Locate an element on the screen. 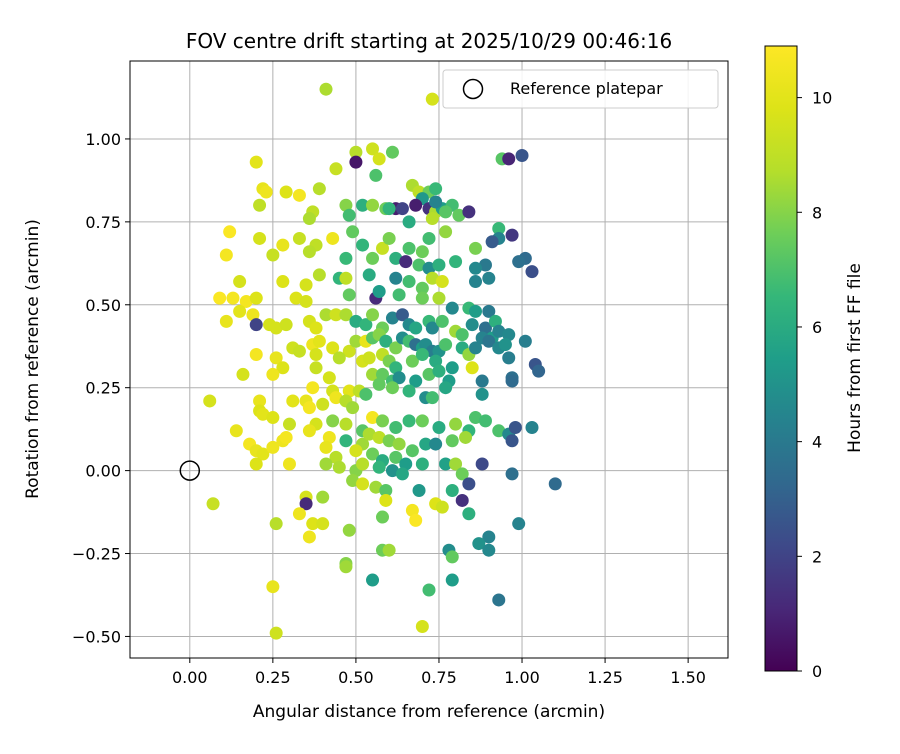  colorbar-tick-label: 8 is located at coordinates (817, 212).